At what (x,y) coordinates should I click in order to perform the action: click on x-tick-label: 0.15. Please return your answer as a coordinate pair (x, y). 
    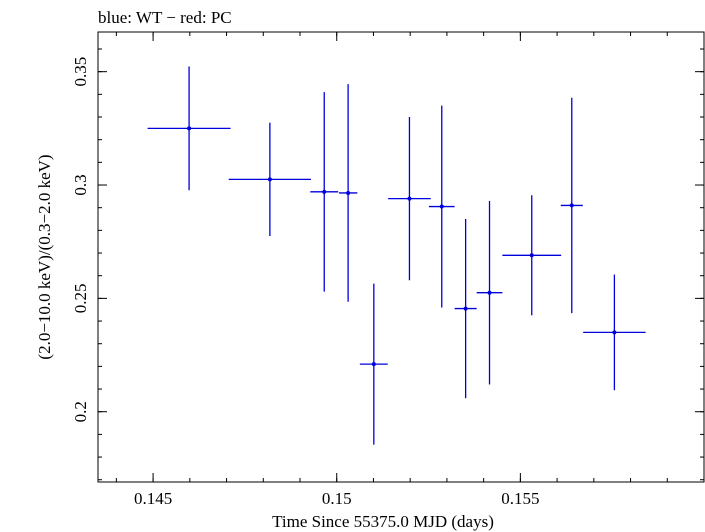
    Looking at the image, I should click on (337, 498).